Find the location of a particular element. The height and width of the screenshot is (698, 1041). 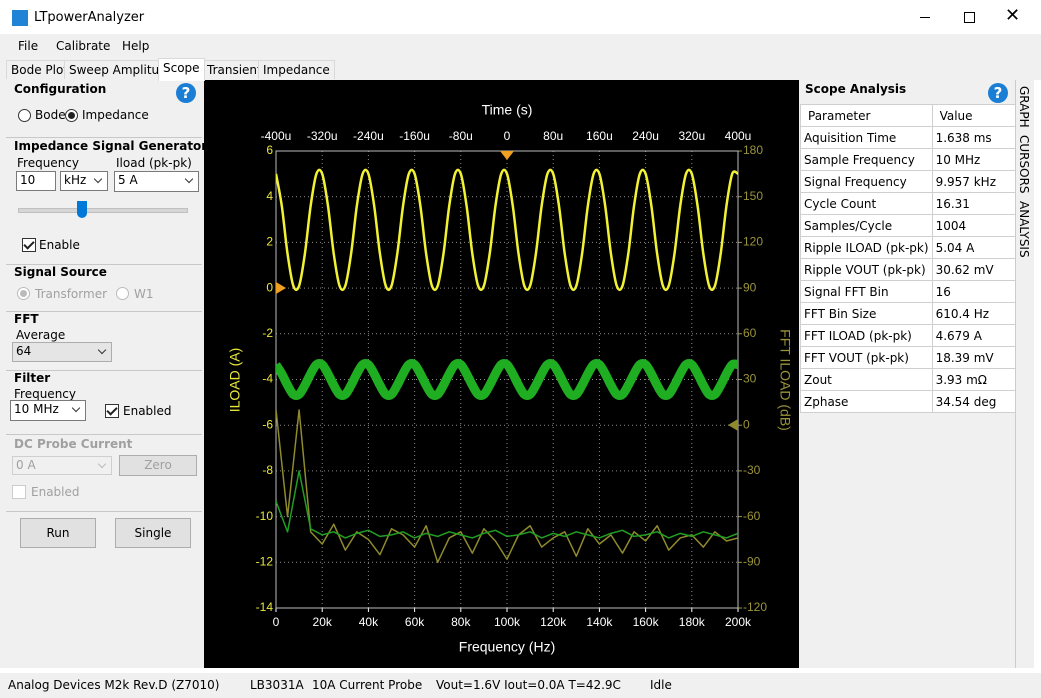

table-row: FFT ILOAD (pk-pk) 4.679 A is located at coordinates (915, 335).